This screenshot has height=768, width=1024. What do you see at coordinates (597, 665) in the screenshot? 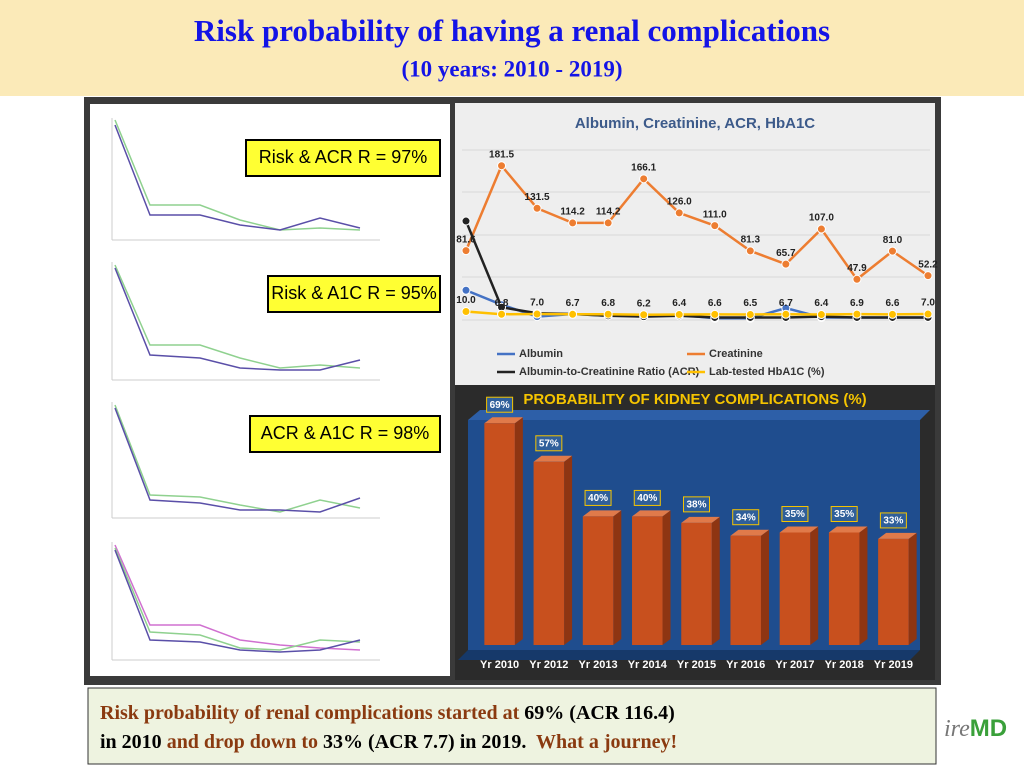
I see `x-tick-label: Yr 2013` at bounding box center [597, 665].